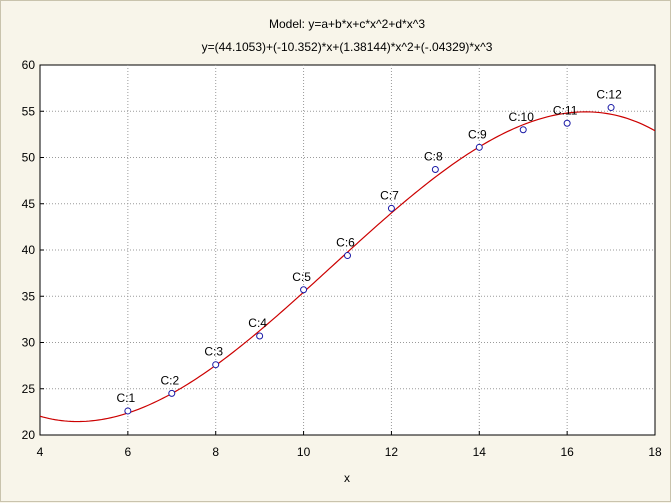 The height and width of the screenshot is (503, 671). Describe the element at coordinates (169, 380) in the screenshot. I see `data-point-label: C:2` at that location.